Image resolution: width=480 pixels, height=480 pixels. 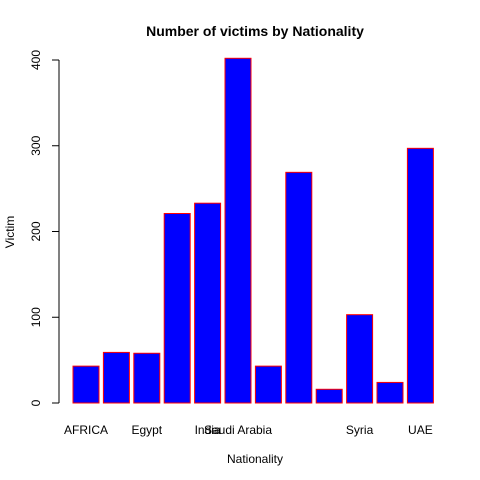 I want to click on x-tick-label: Syria, so click(x=360, y=430).